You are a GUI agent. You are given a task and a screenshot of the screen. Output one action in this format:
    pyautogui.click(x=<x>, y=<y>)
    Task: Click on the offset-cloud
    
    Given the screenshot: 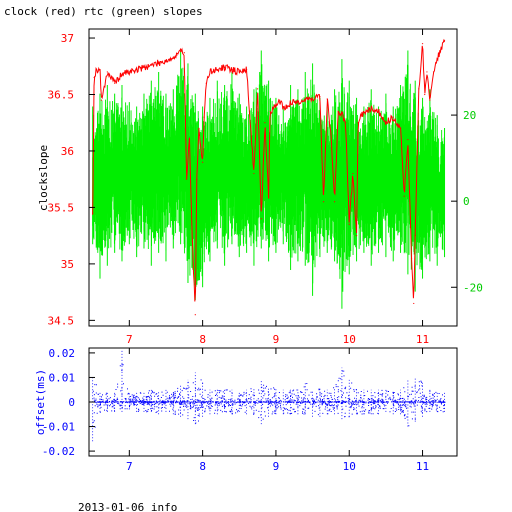 What is the action you would take?
    pyautogui.click(x=269, y=396)
    